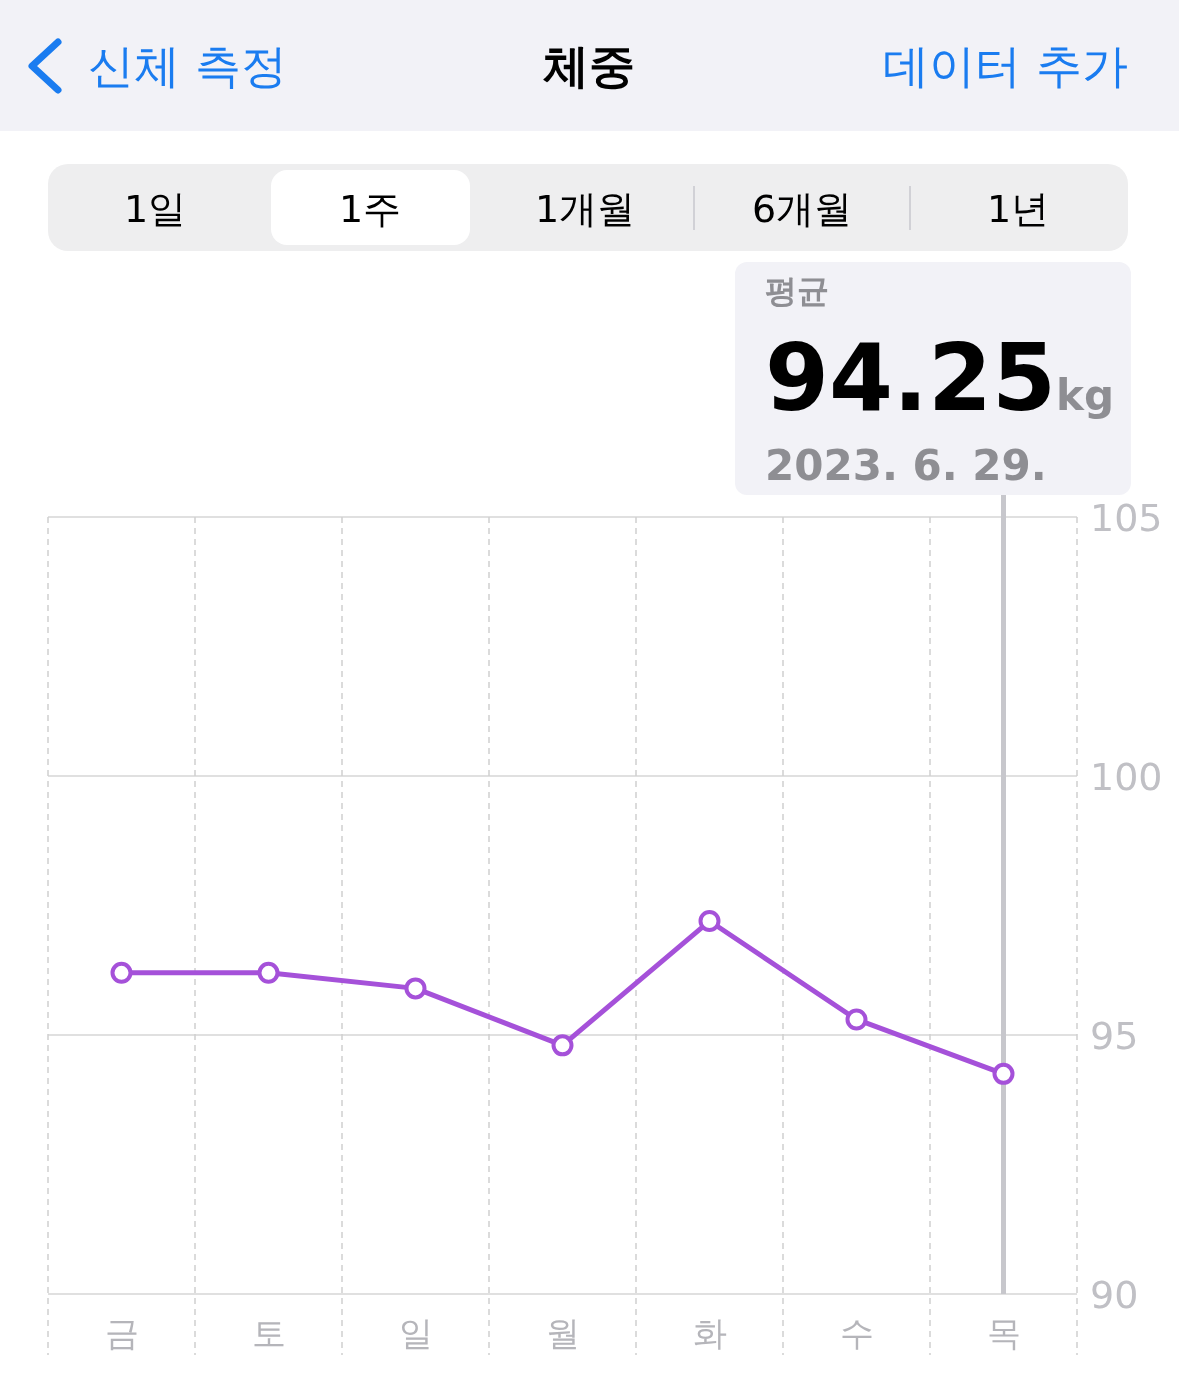 Image resolution: width=1179 pixels, height=1396 pixels. I want to click on text: 데이터 추가, so click(1005, 66).